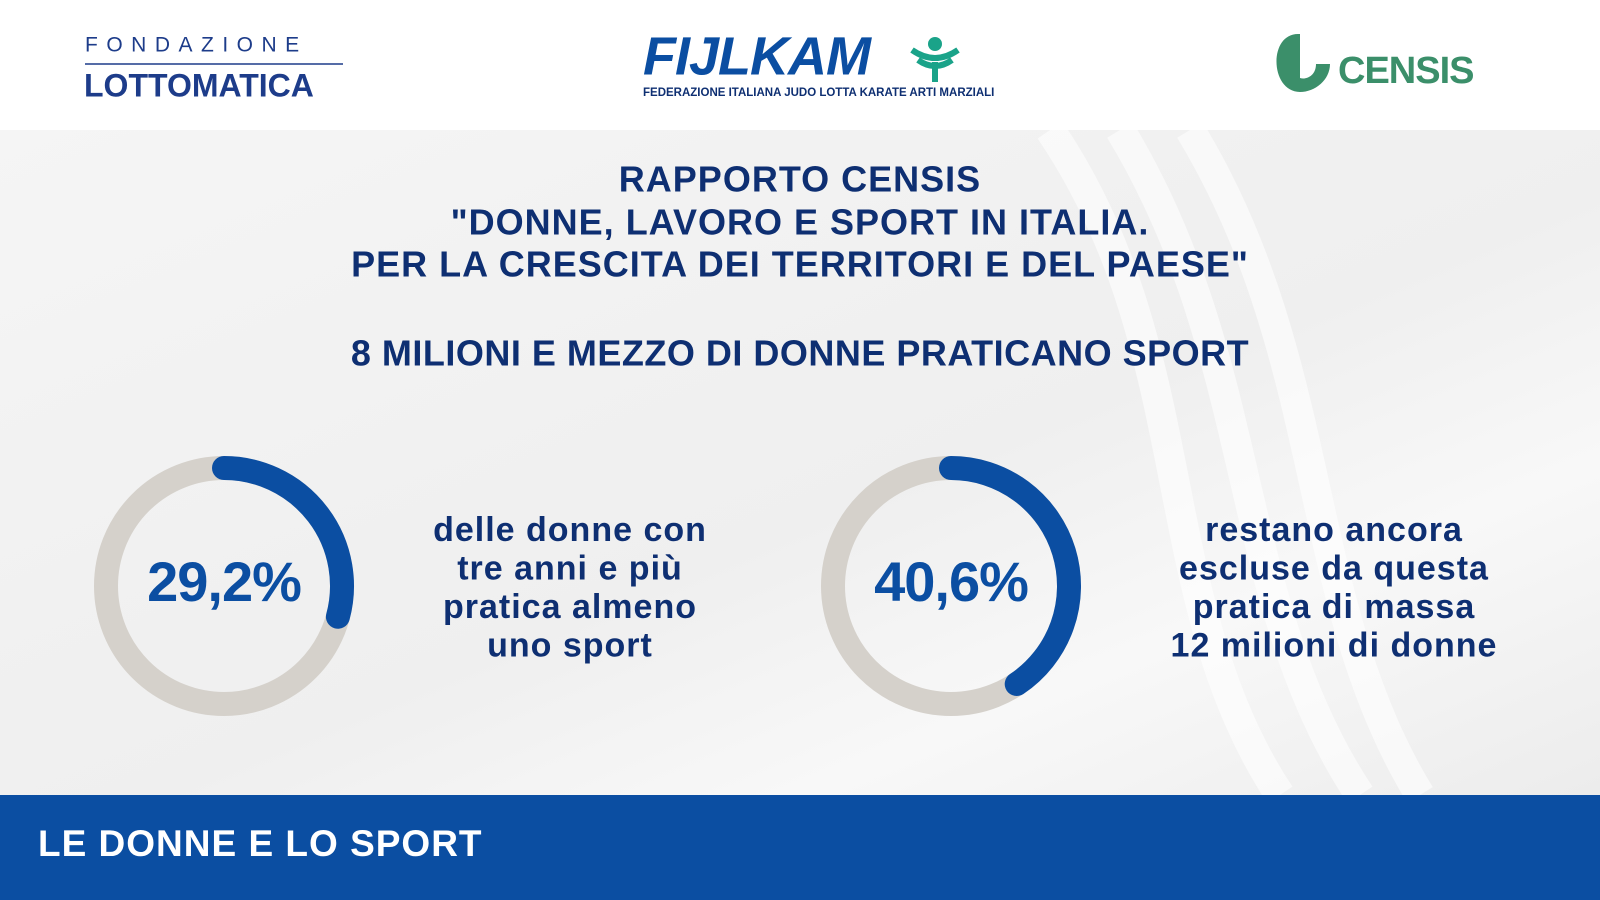 This screenshot has height=900, width=1600. What do you see at coordinates (800, 847) in the screenshot?
I see `footer-band` at bounding box center [800, 847].